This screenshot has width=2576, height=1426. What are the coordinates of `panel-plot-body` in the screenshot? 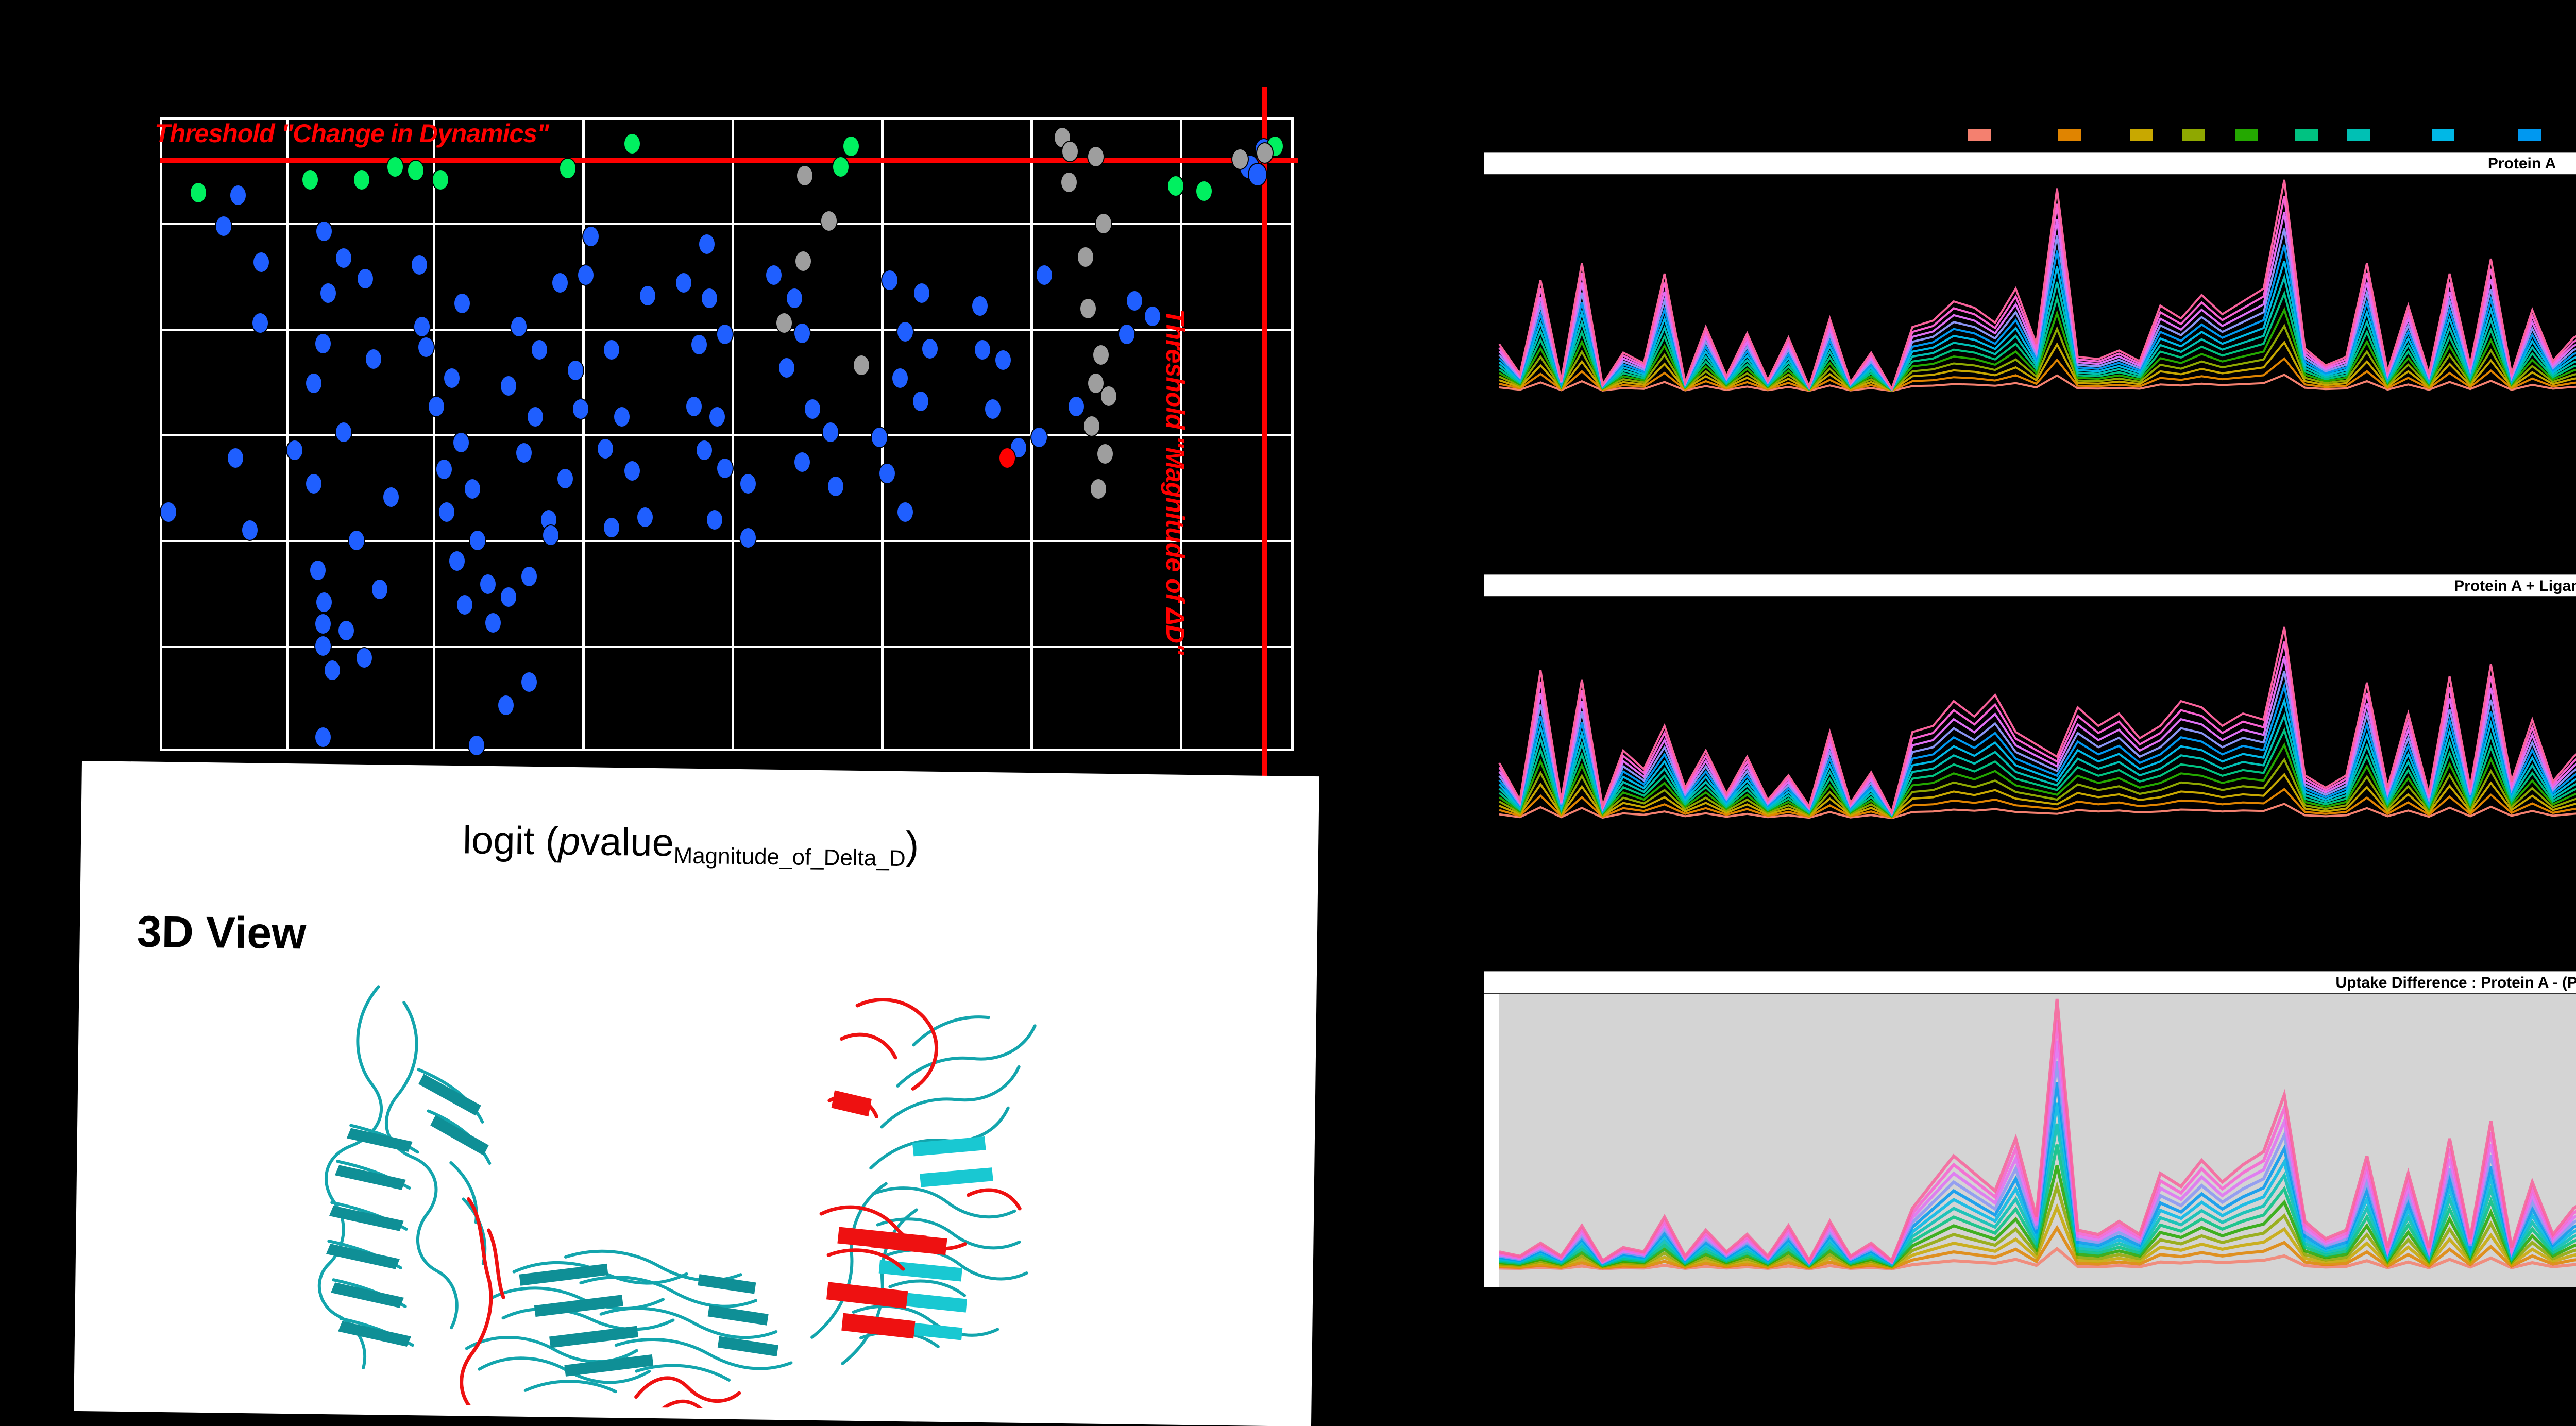 It's located at (2030, 718).